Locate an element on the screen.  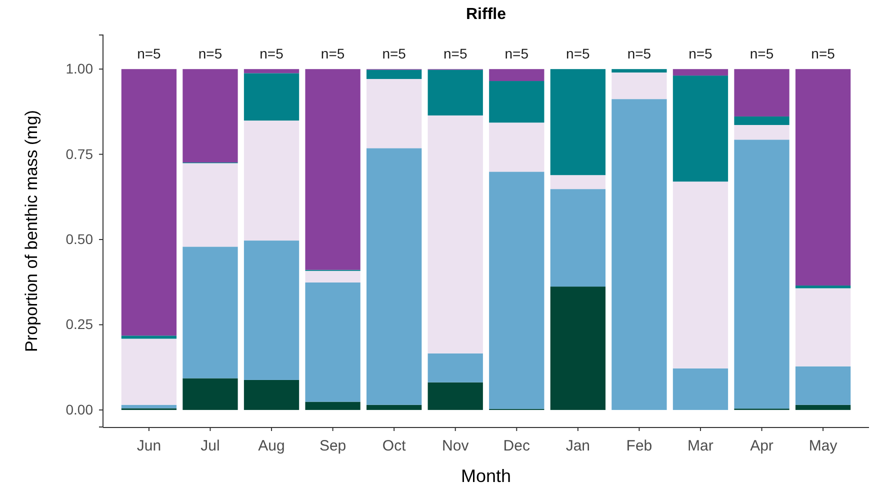
x-tick-label: Dec is located at coordinates (516, 446).